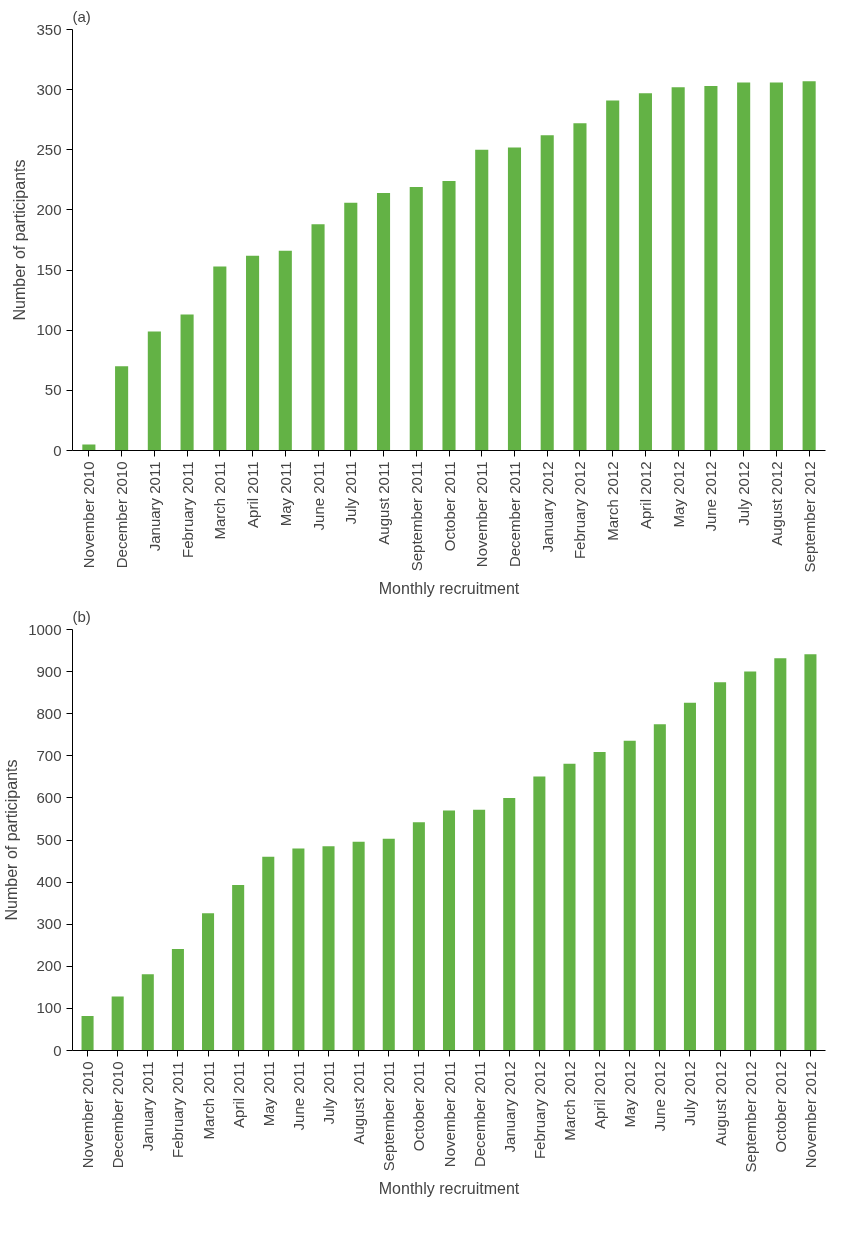  I want to click on x-tick-label: May 2012, so click(630, 1094).